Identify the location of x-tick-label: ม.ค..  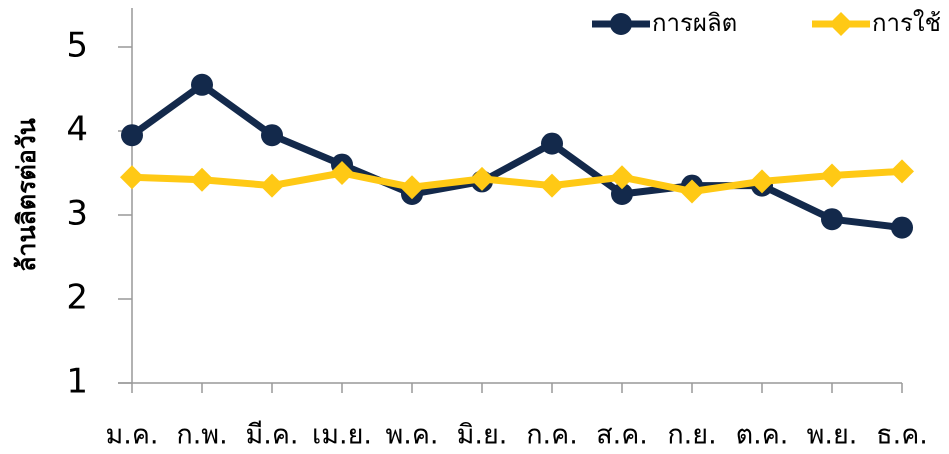
(131, 435).